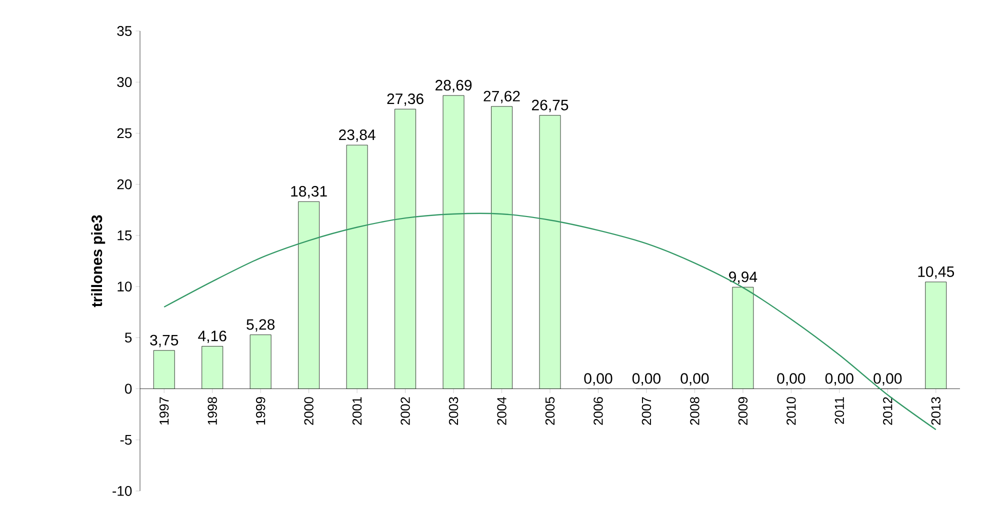 This screenshot has height=521, width=985. I want to click on x-tick-label: 2007, so click(647, 411).